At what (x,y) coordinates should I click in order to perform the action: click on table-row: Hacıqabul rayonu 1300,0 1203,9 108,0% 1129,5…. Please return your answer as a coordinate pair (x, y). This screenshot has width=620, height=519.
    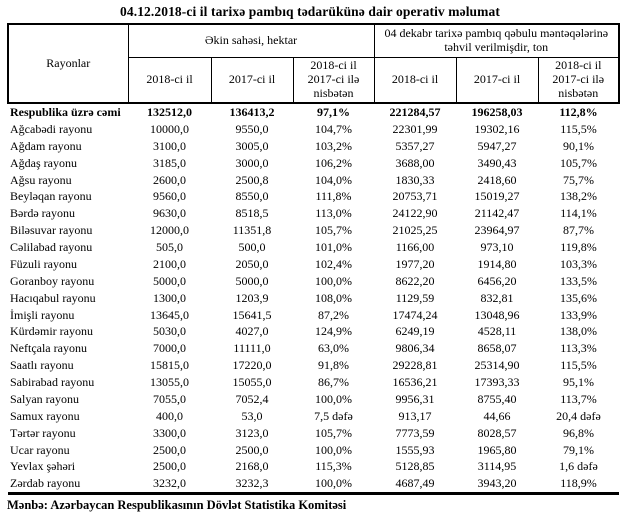
    Looking at the image, I should click on (313, 298).